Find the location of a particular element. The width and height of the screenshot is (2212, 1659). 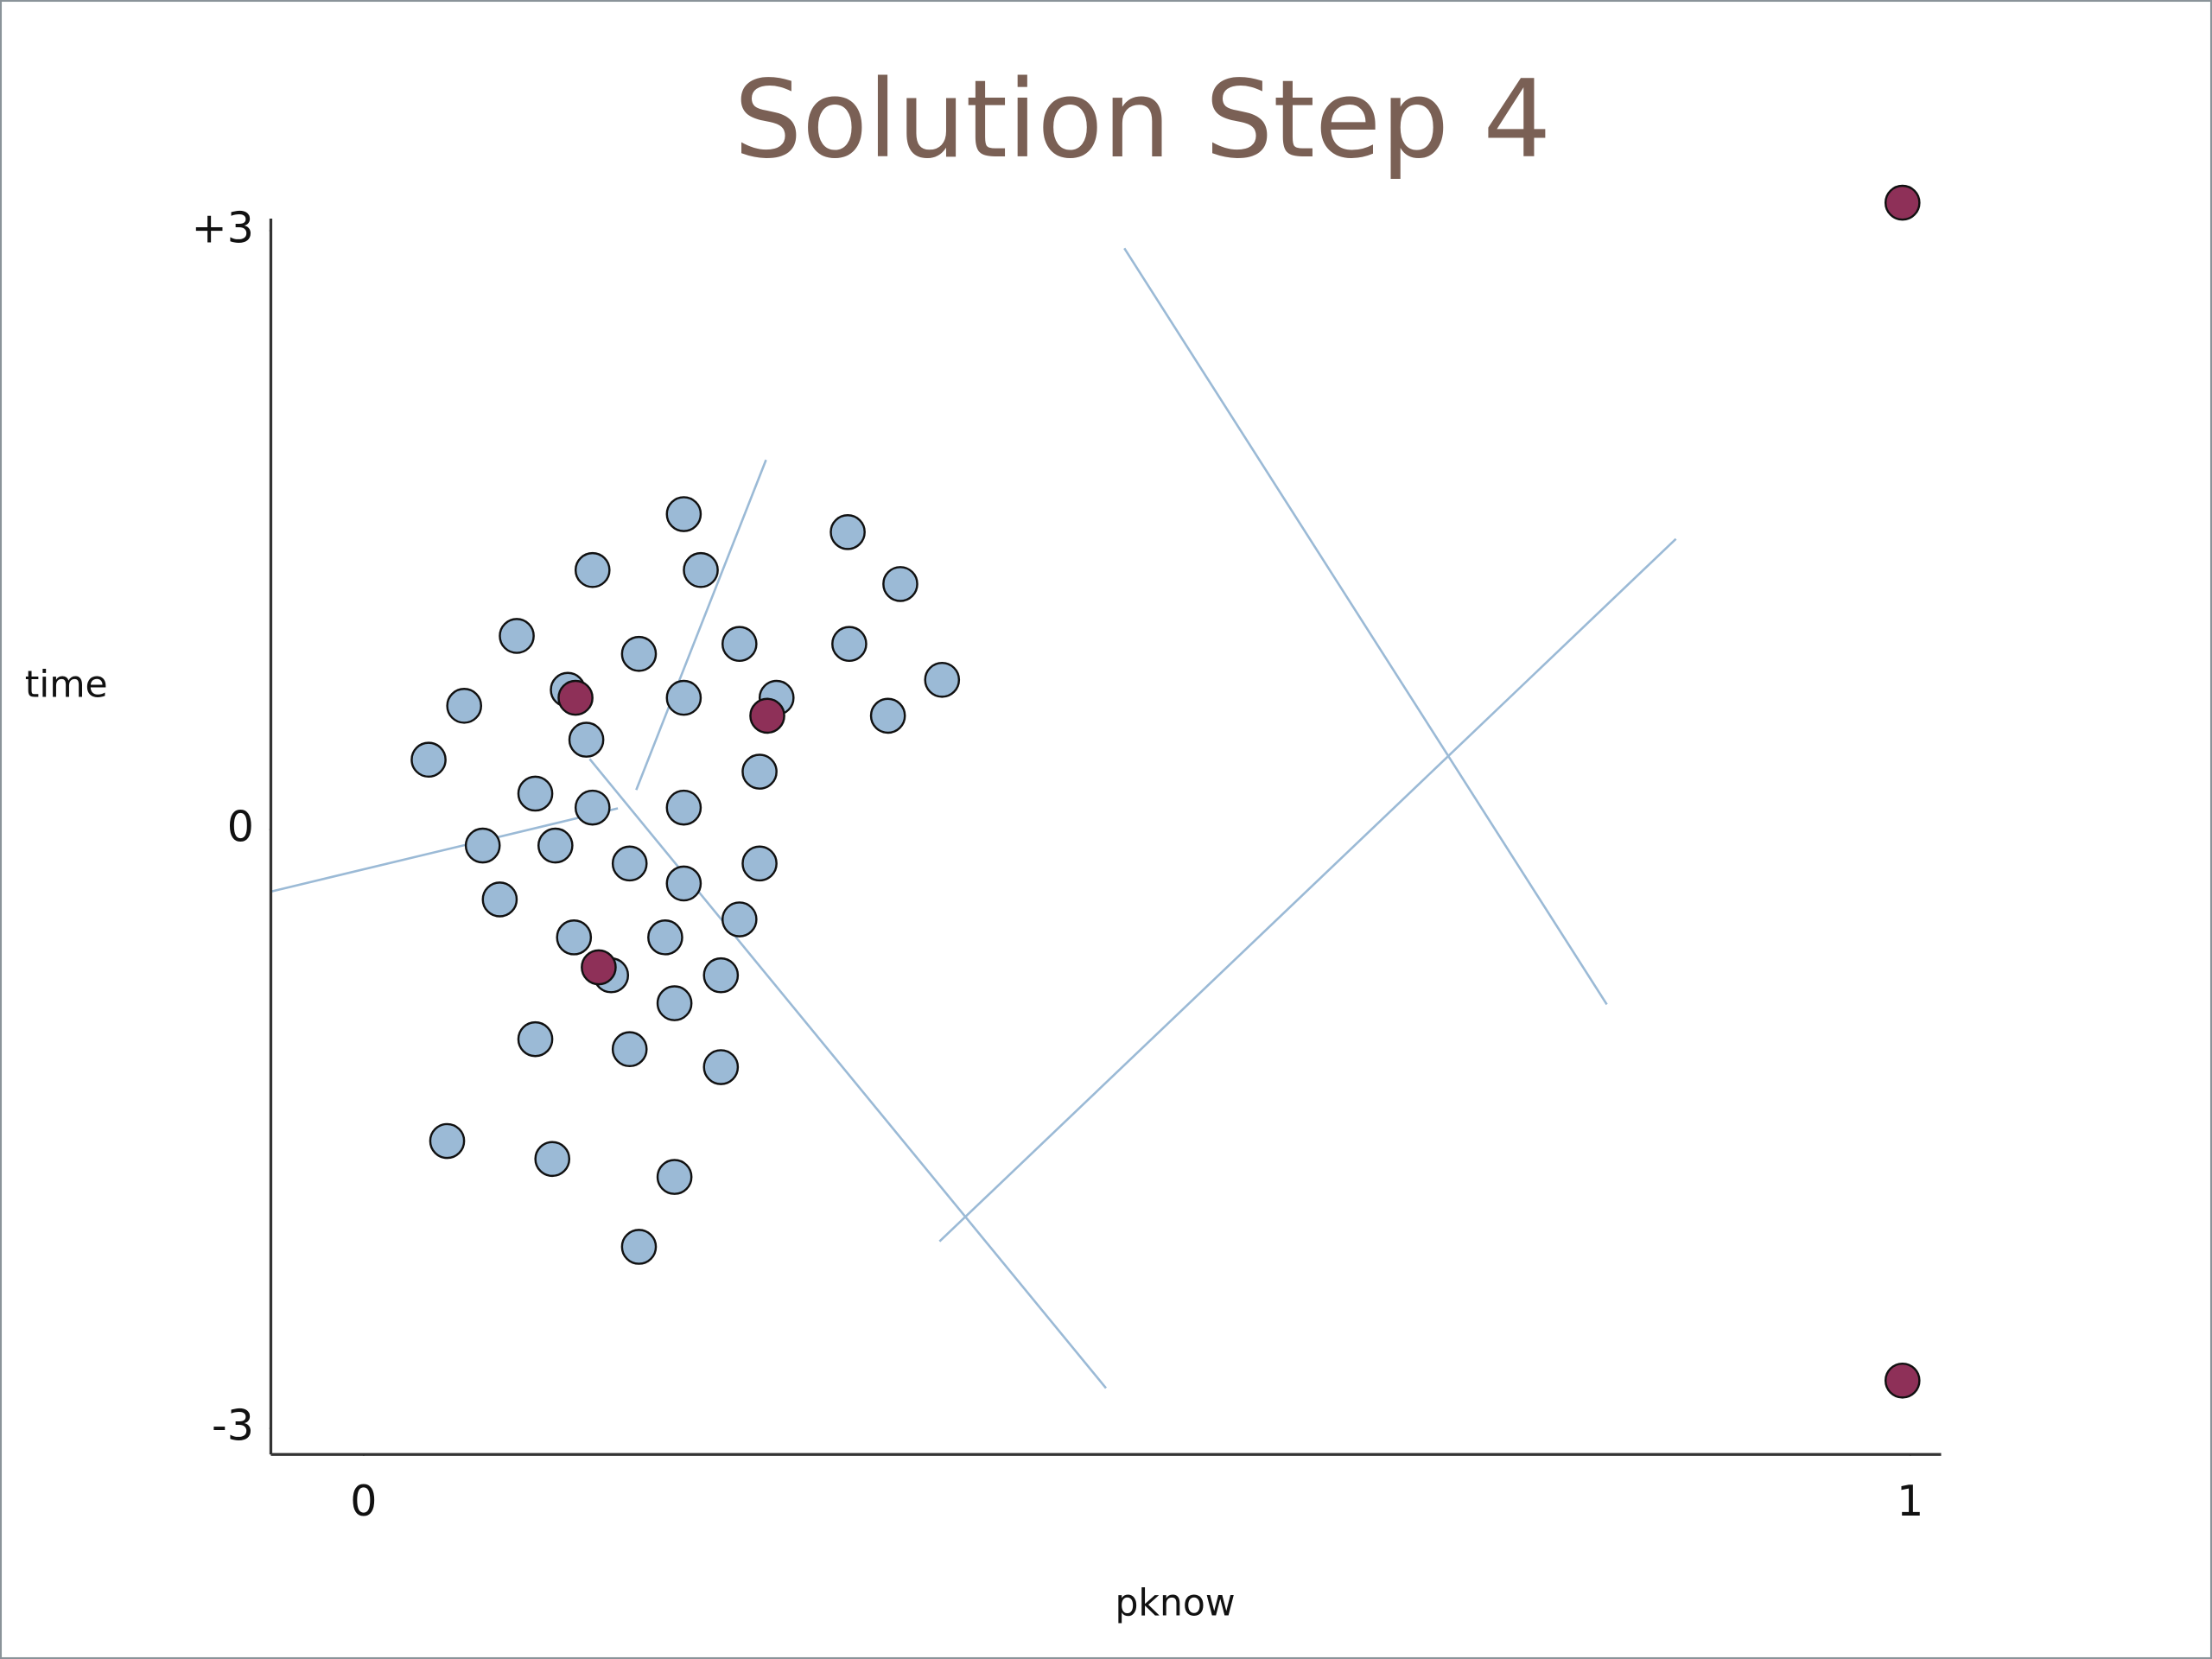

x-tick-label: 0 is located at coordinates (363, 1501).